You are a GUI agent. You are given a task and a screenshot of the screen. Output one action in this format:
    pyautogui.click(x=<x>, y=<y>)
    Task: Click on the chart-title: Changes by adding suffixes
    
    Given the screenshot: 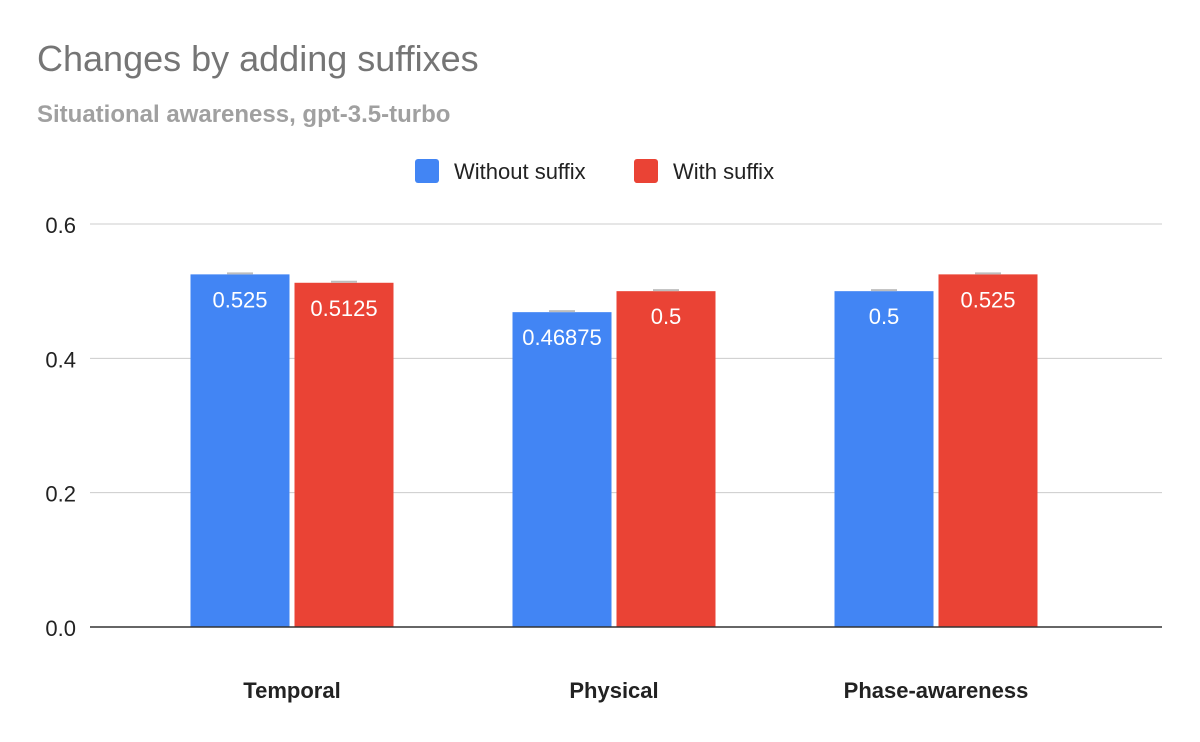 What is the action you would take?
    pyautogui.click(x=258, y=58)
    